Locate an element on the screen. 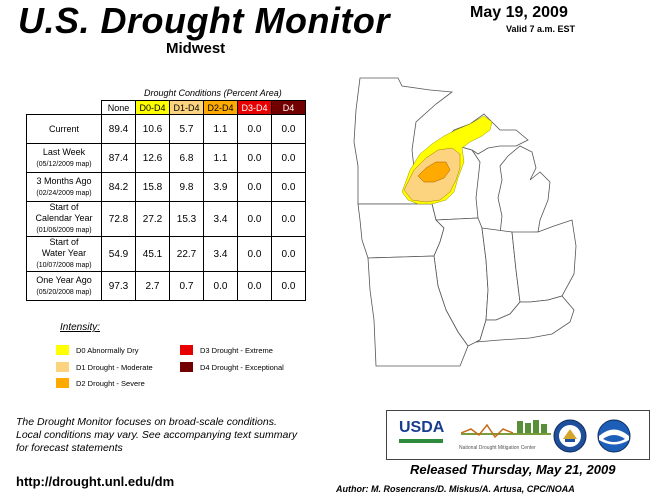 The image size is (670, 498). table-cell: 0.7 is located at coordinates (186, 286).